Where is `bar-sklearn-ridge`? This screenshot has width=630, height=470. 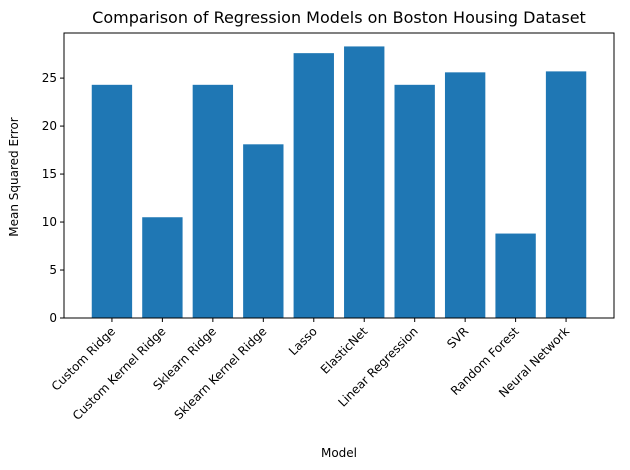
bar-sklearn-ridge is located at coordinates (213, 201).